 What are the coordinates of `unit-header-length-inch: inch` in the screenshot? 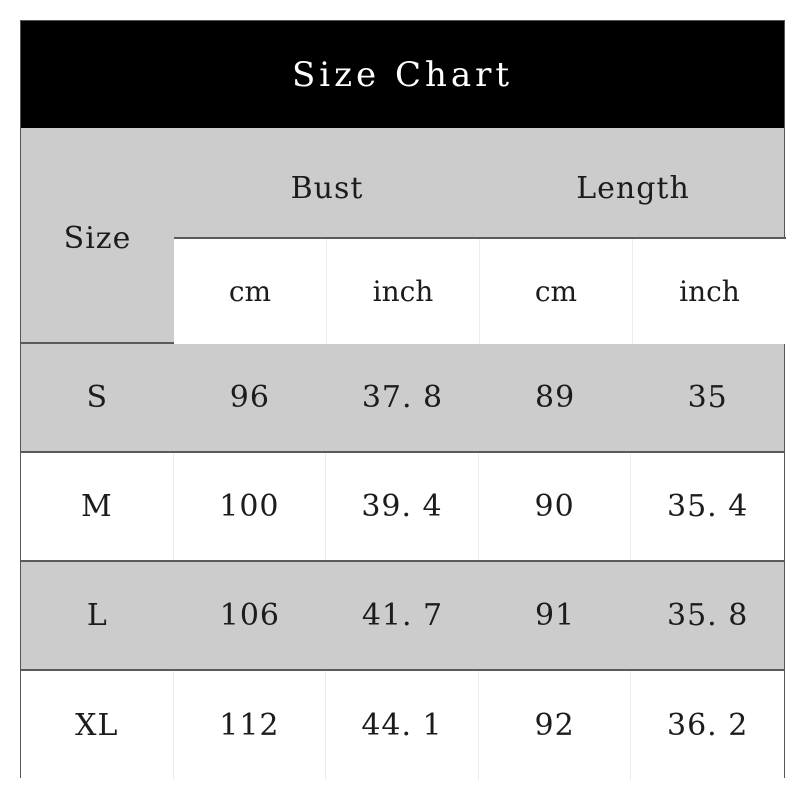 It's located at (709, 291).